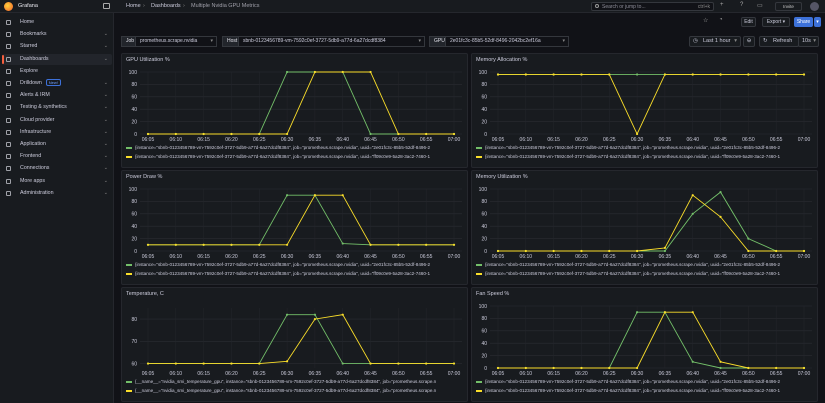 The width and height of the screenshot is (825, 403). I want to click on star-icon: ☆, so click(706, 21).